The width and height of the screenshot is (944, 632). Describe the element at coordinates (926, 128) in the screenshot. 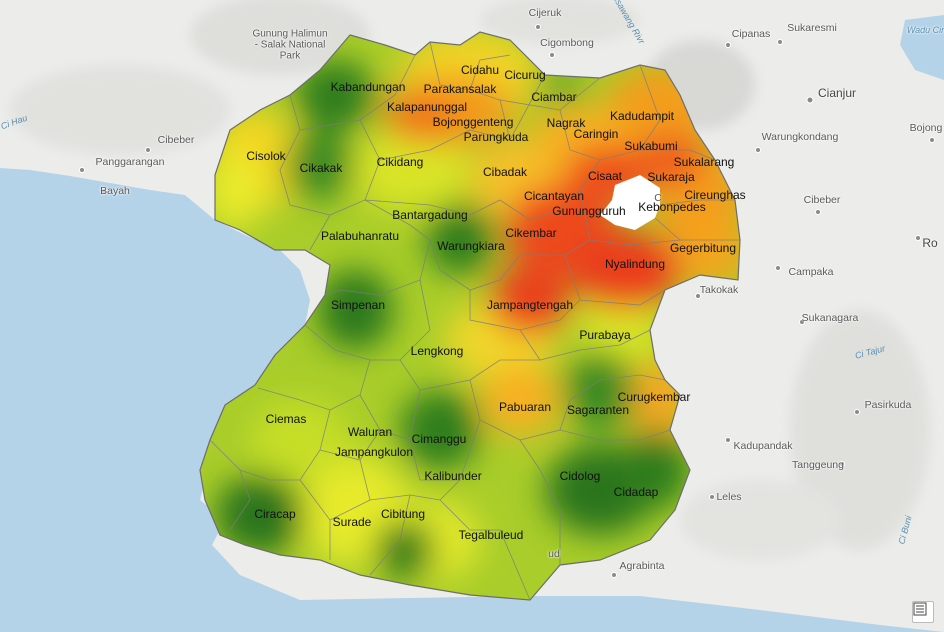

I see `basemap-label-bojong: Bojong` at that location.